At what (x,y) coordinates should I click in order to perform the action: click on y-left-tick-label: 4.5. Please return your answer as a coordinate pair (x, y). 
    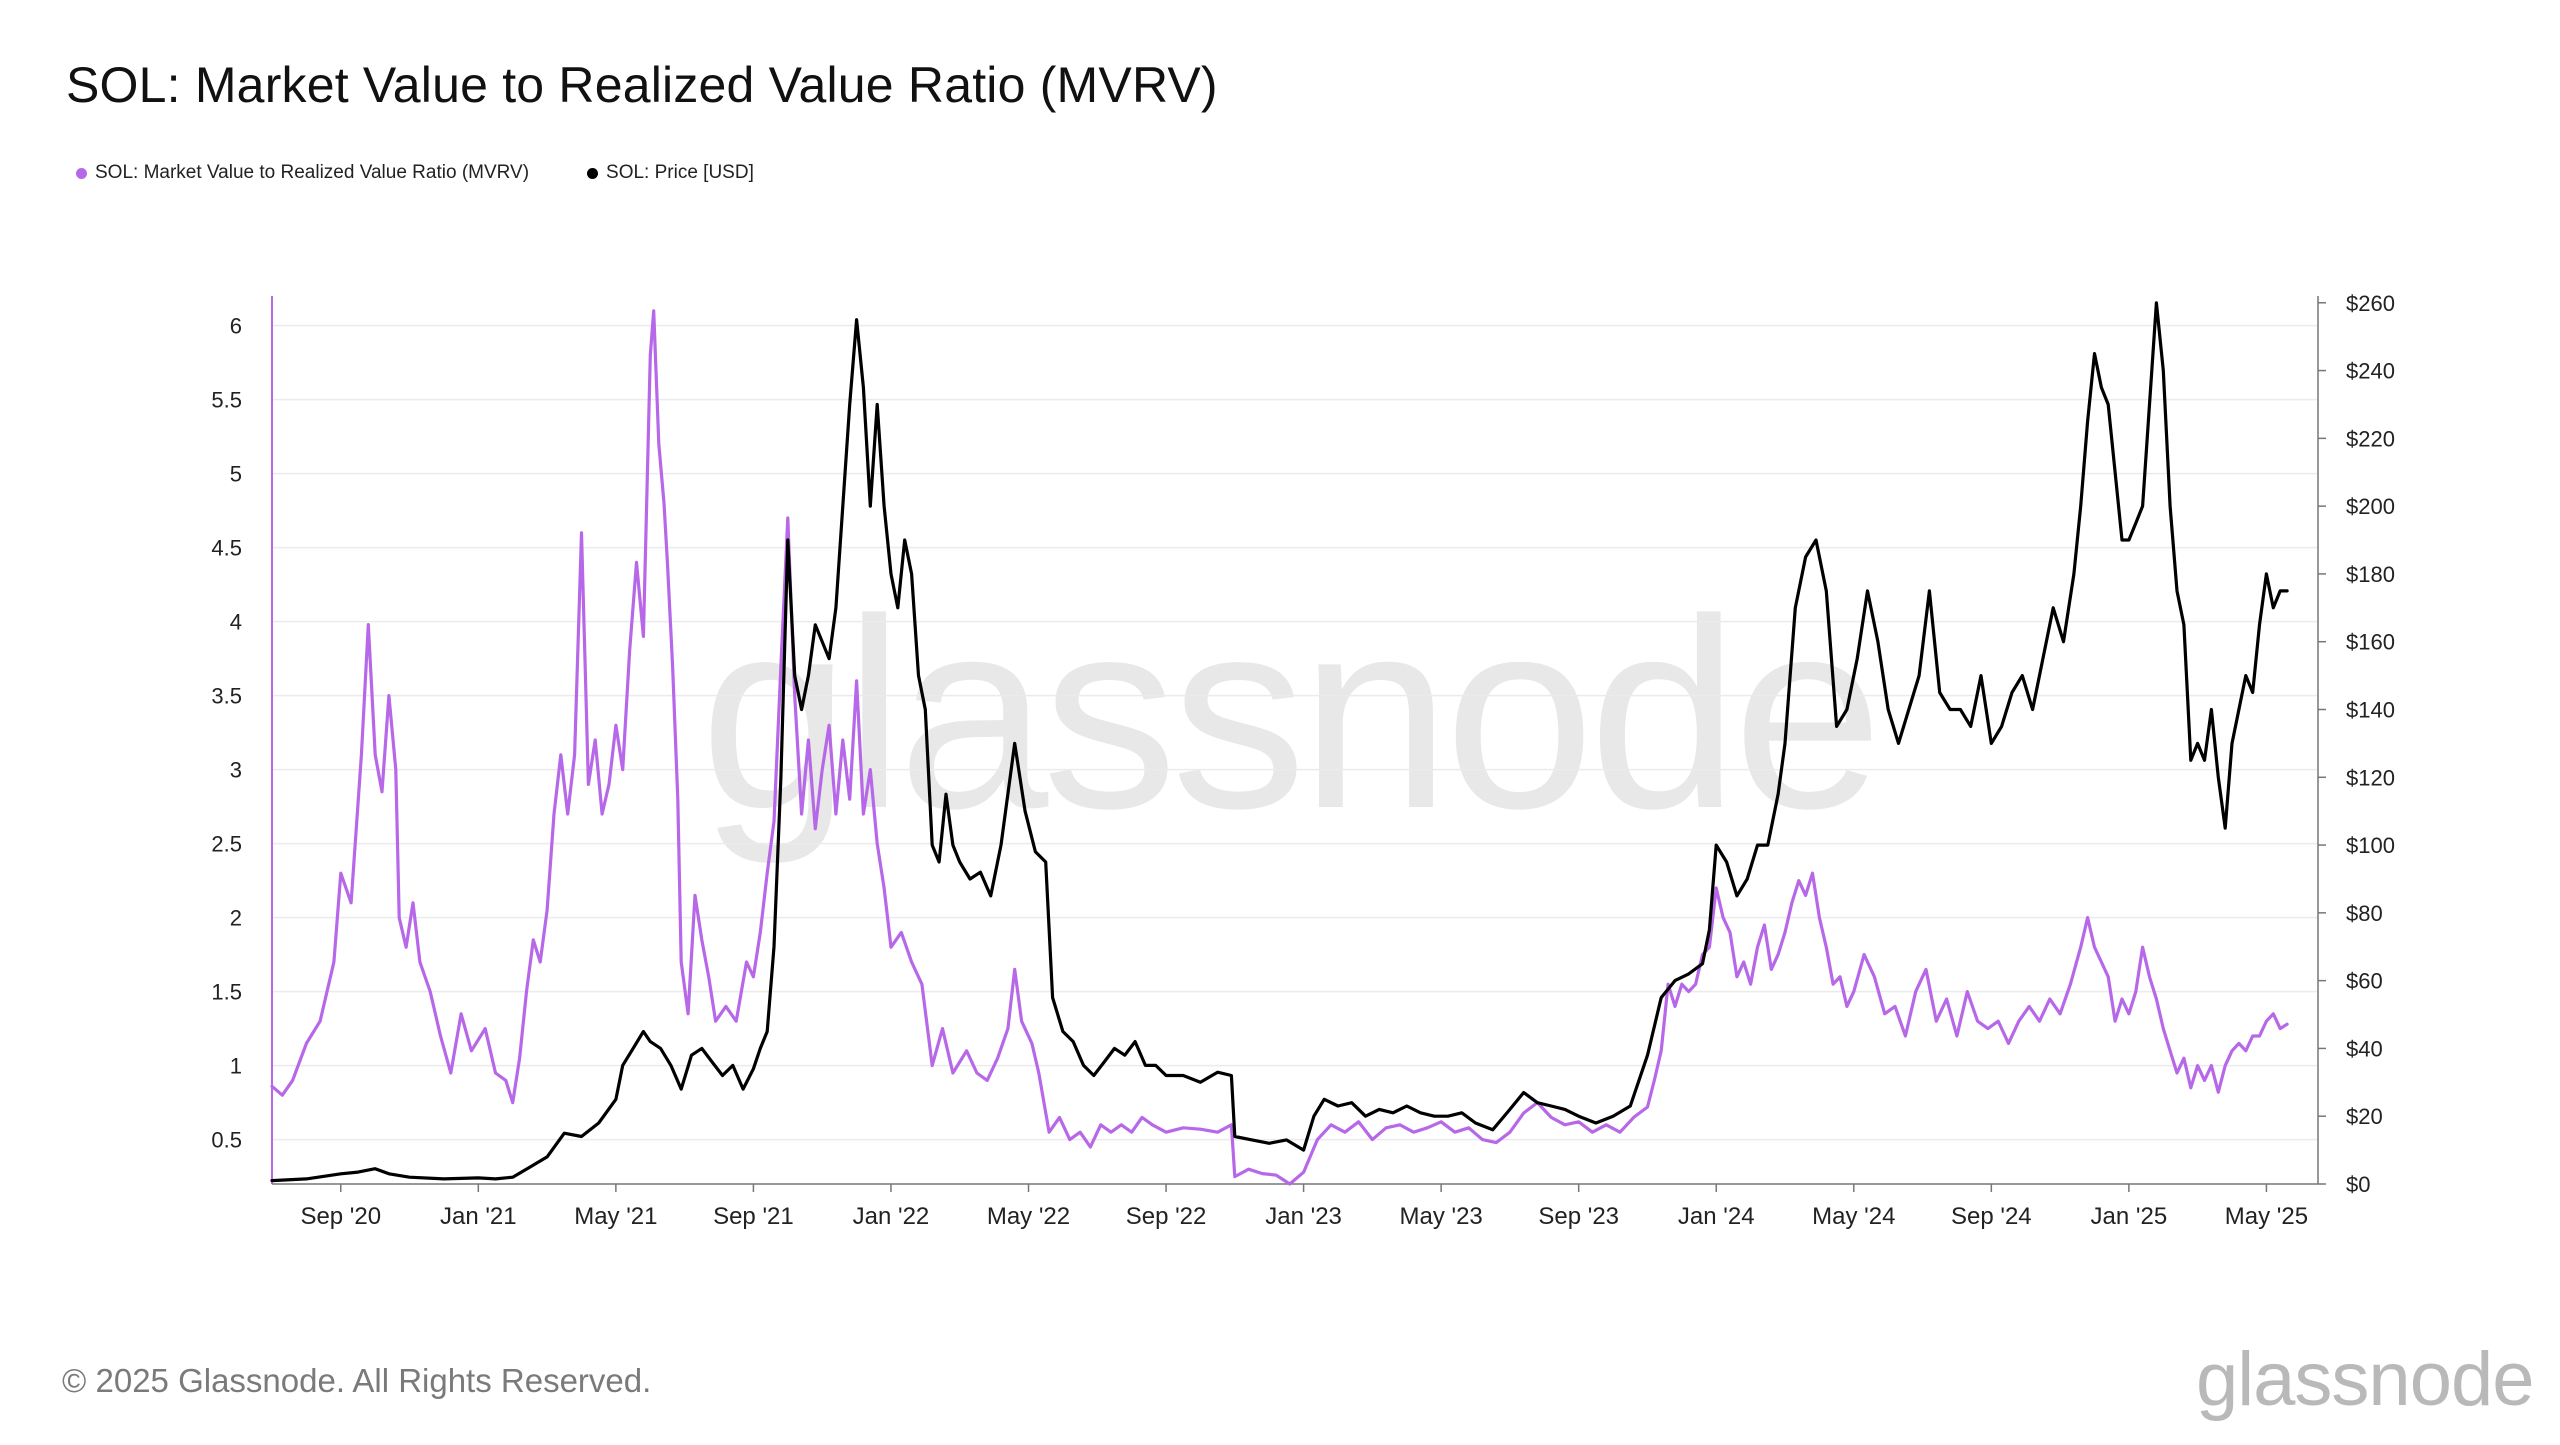
    Looking at the image, I should click on (226, 548).